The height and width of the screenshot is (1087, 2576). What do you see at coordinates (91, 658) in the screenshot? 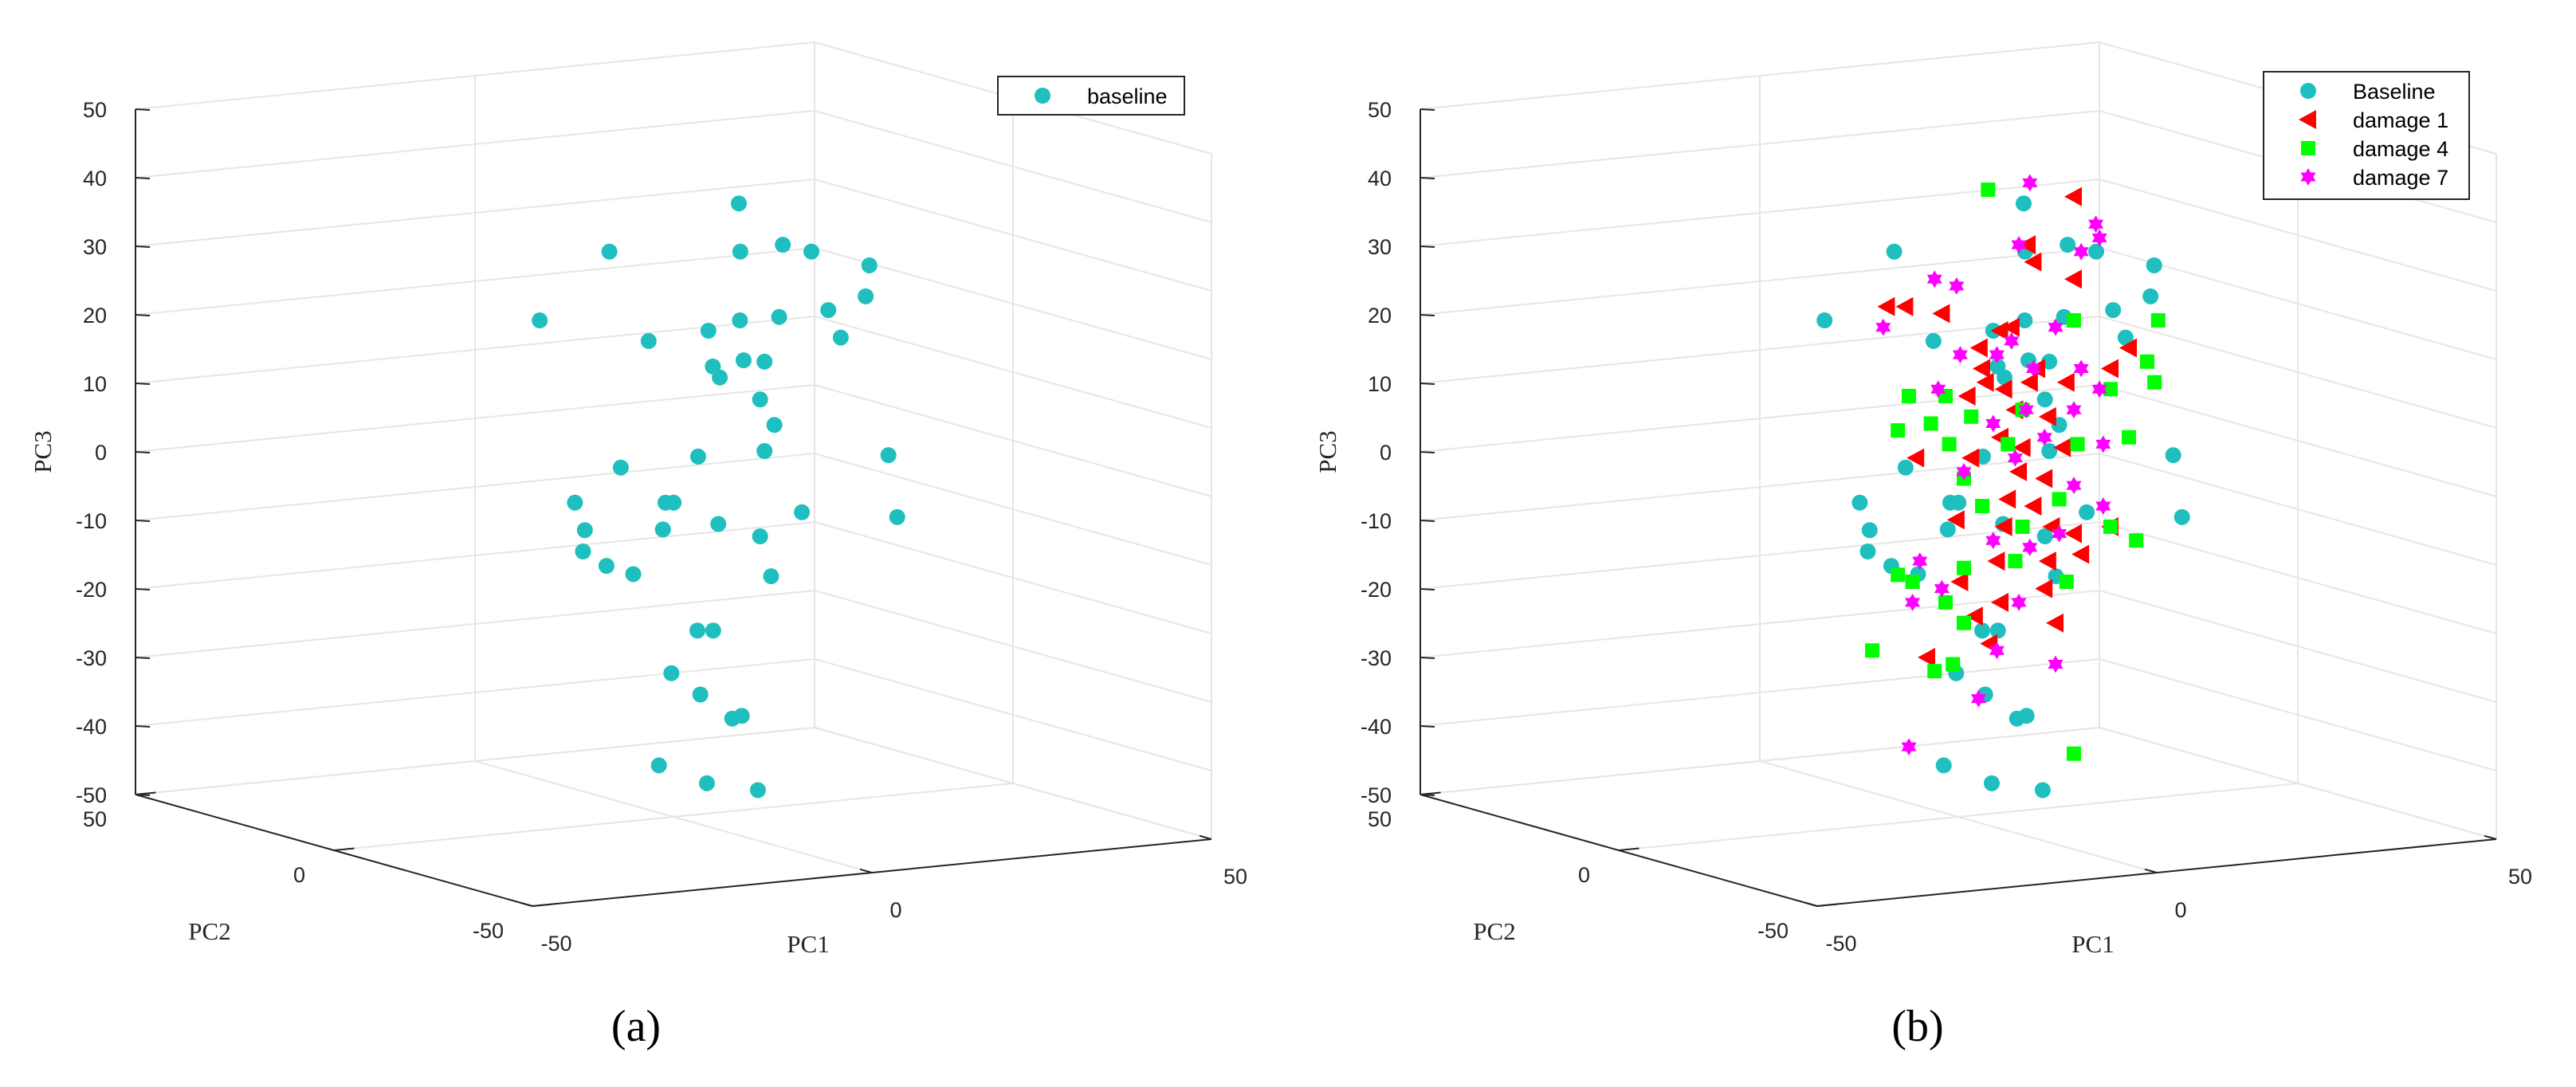
I see `z-tick-label: -30` at bounding box center [91, 658].